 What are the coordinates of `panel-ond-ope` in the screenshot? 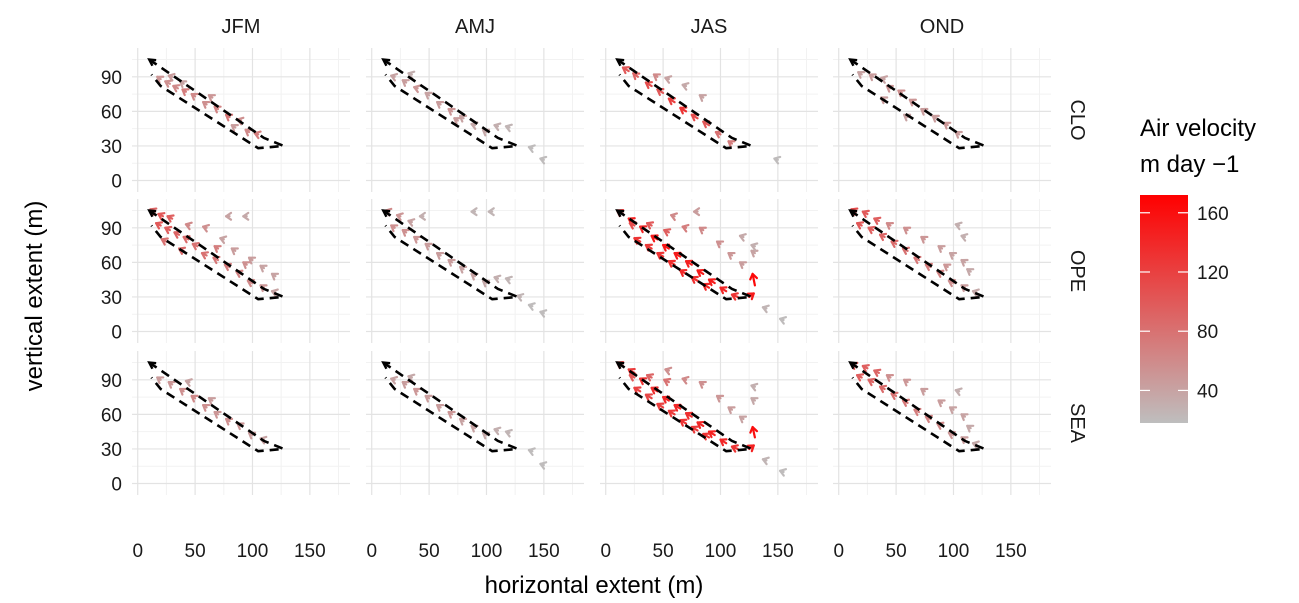 It's located at (942, 271).